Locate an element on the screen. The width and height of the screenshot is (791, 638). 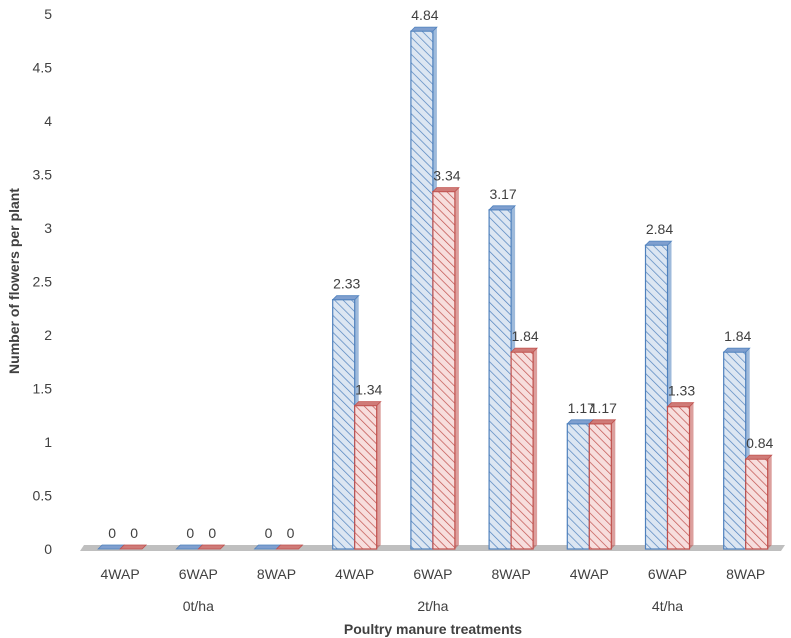
y-axis-title: Number of flowers per plant is located at coordinates (14, 281).